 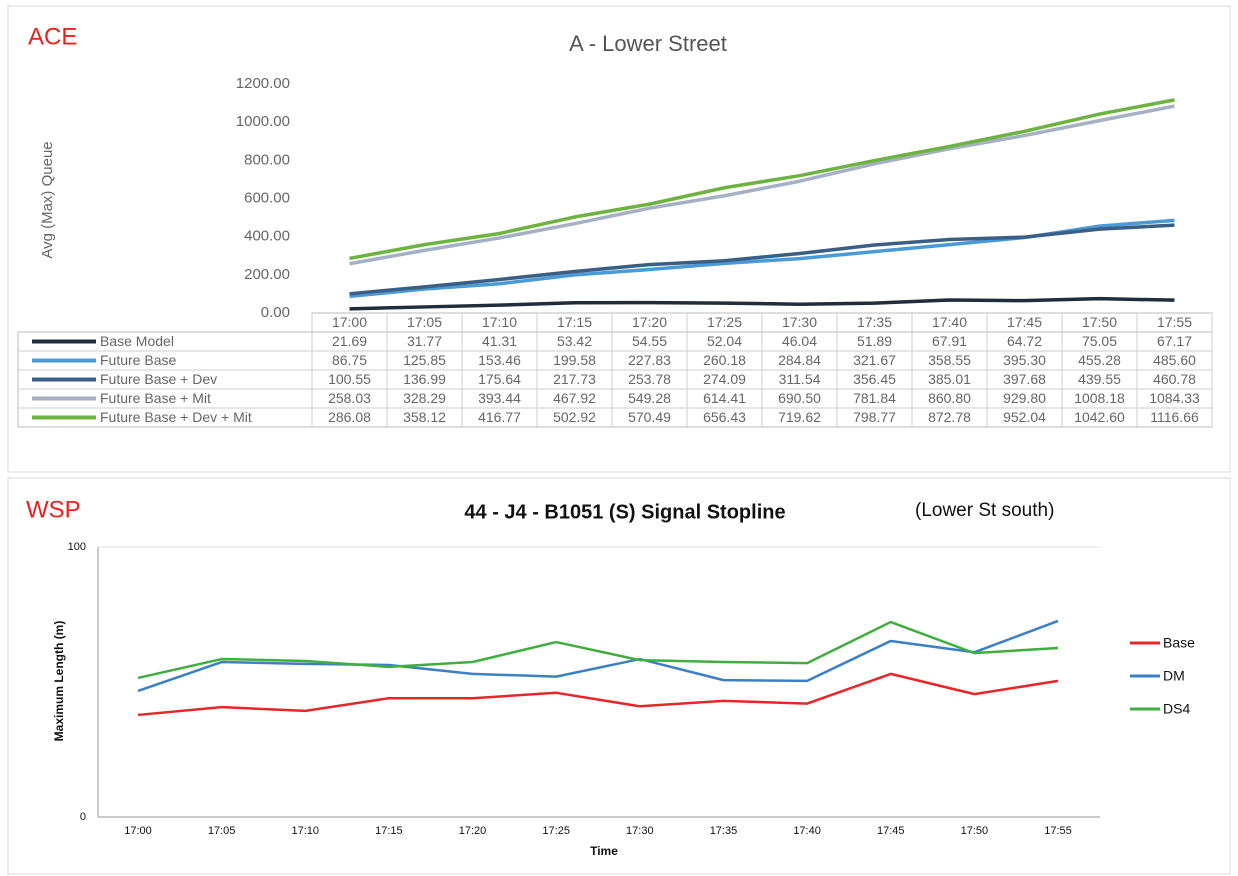 I want to click on legend-label: Future Base + Dev, so click(x=158, y=379).